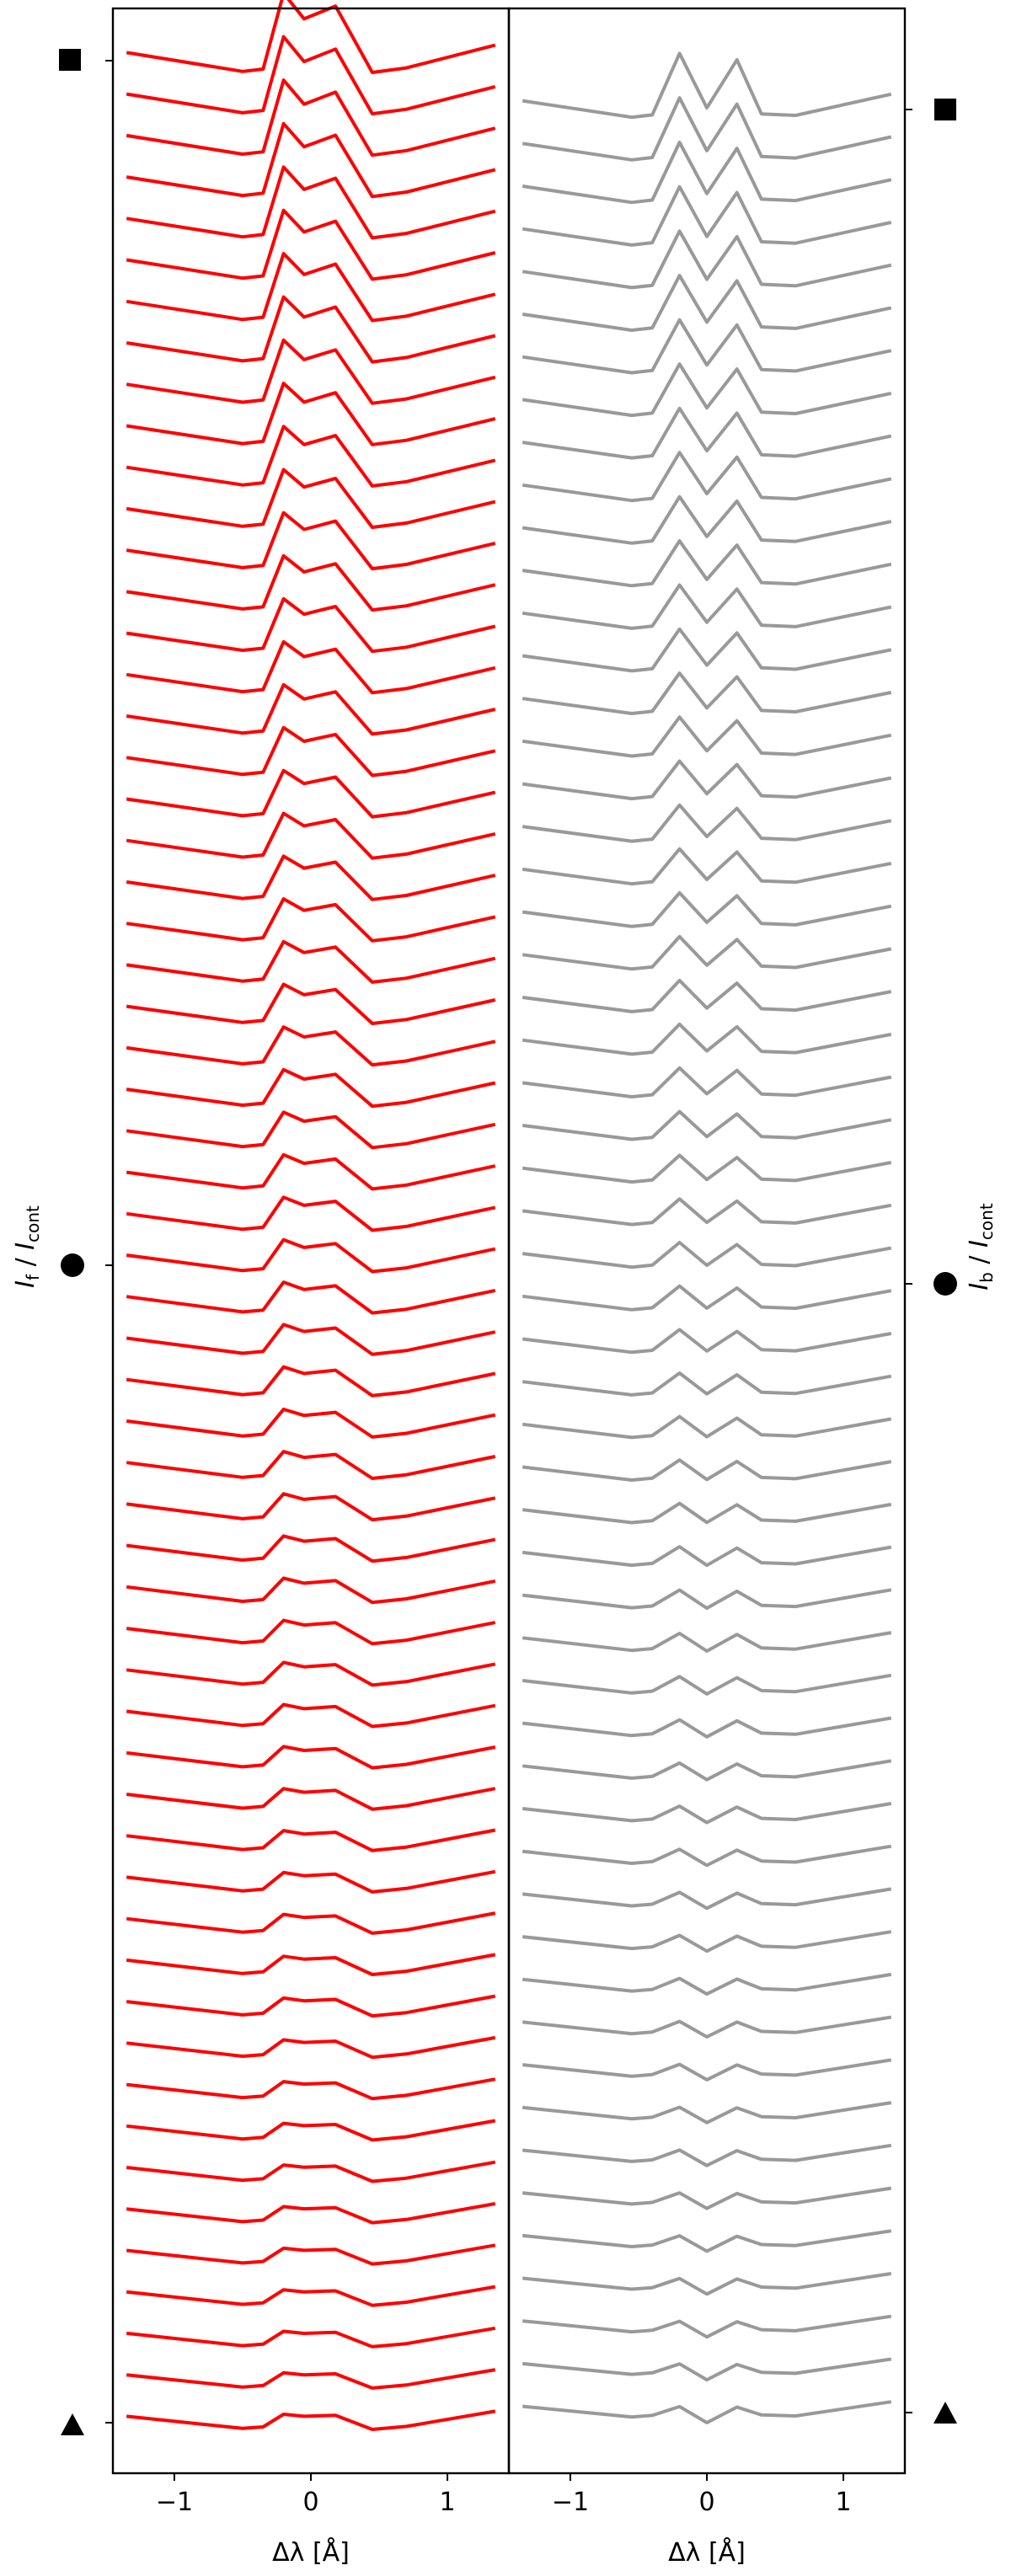  What do you see at coordinates (706, 2502) in the screenshot?
I see `right-x-tick-label: 0` at bounding box center [706, 2502].